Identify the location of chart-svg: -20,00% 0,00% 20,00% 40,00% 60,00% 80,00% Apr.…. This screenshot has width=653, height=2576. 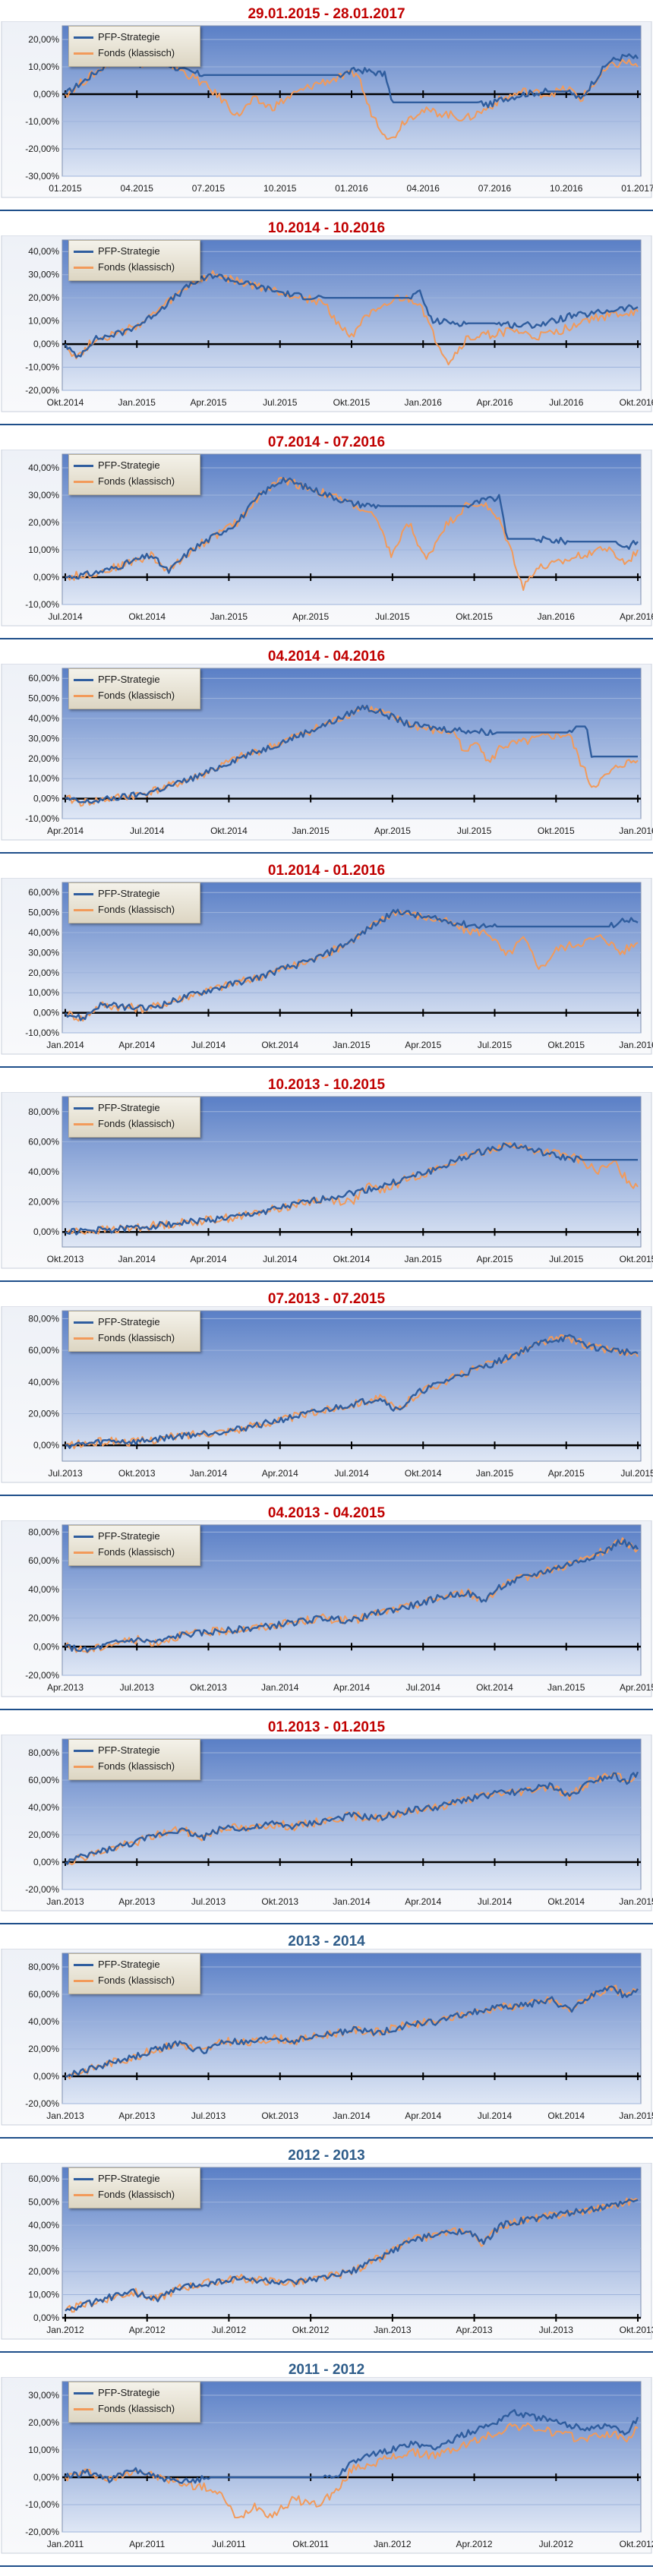
(327, 1609).